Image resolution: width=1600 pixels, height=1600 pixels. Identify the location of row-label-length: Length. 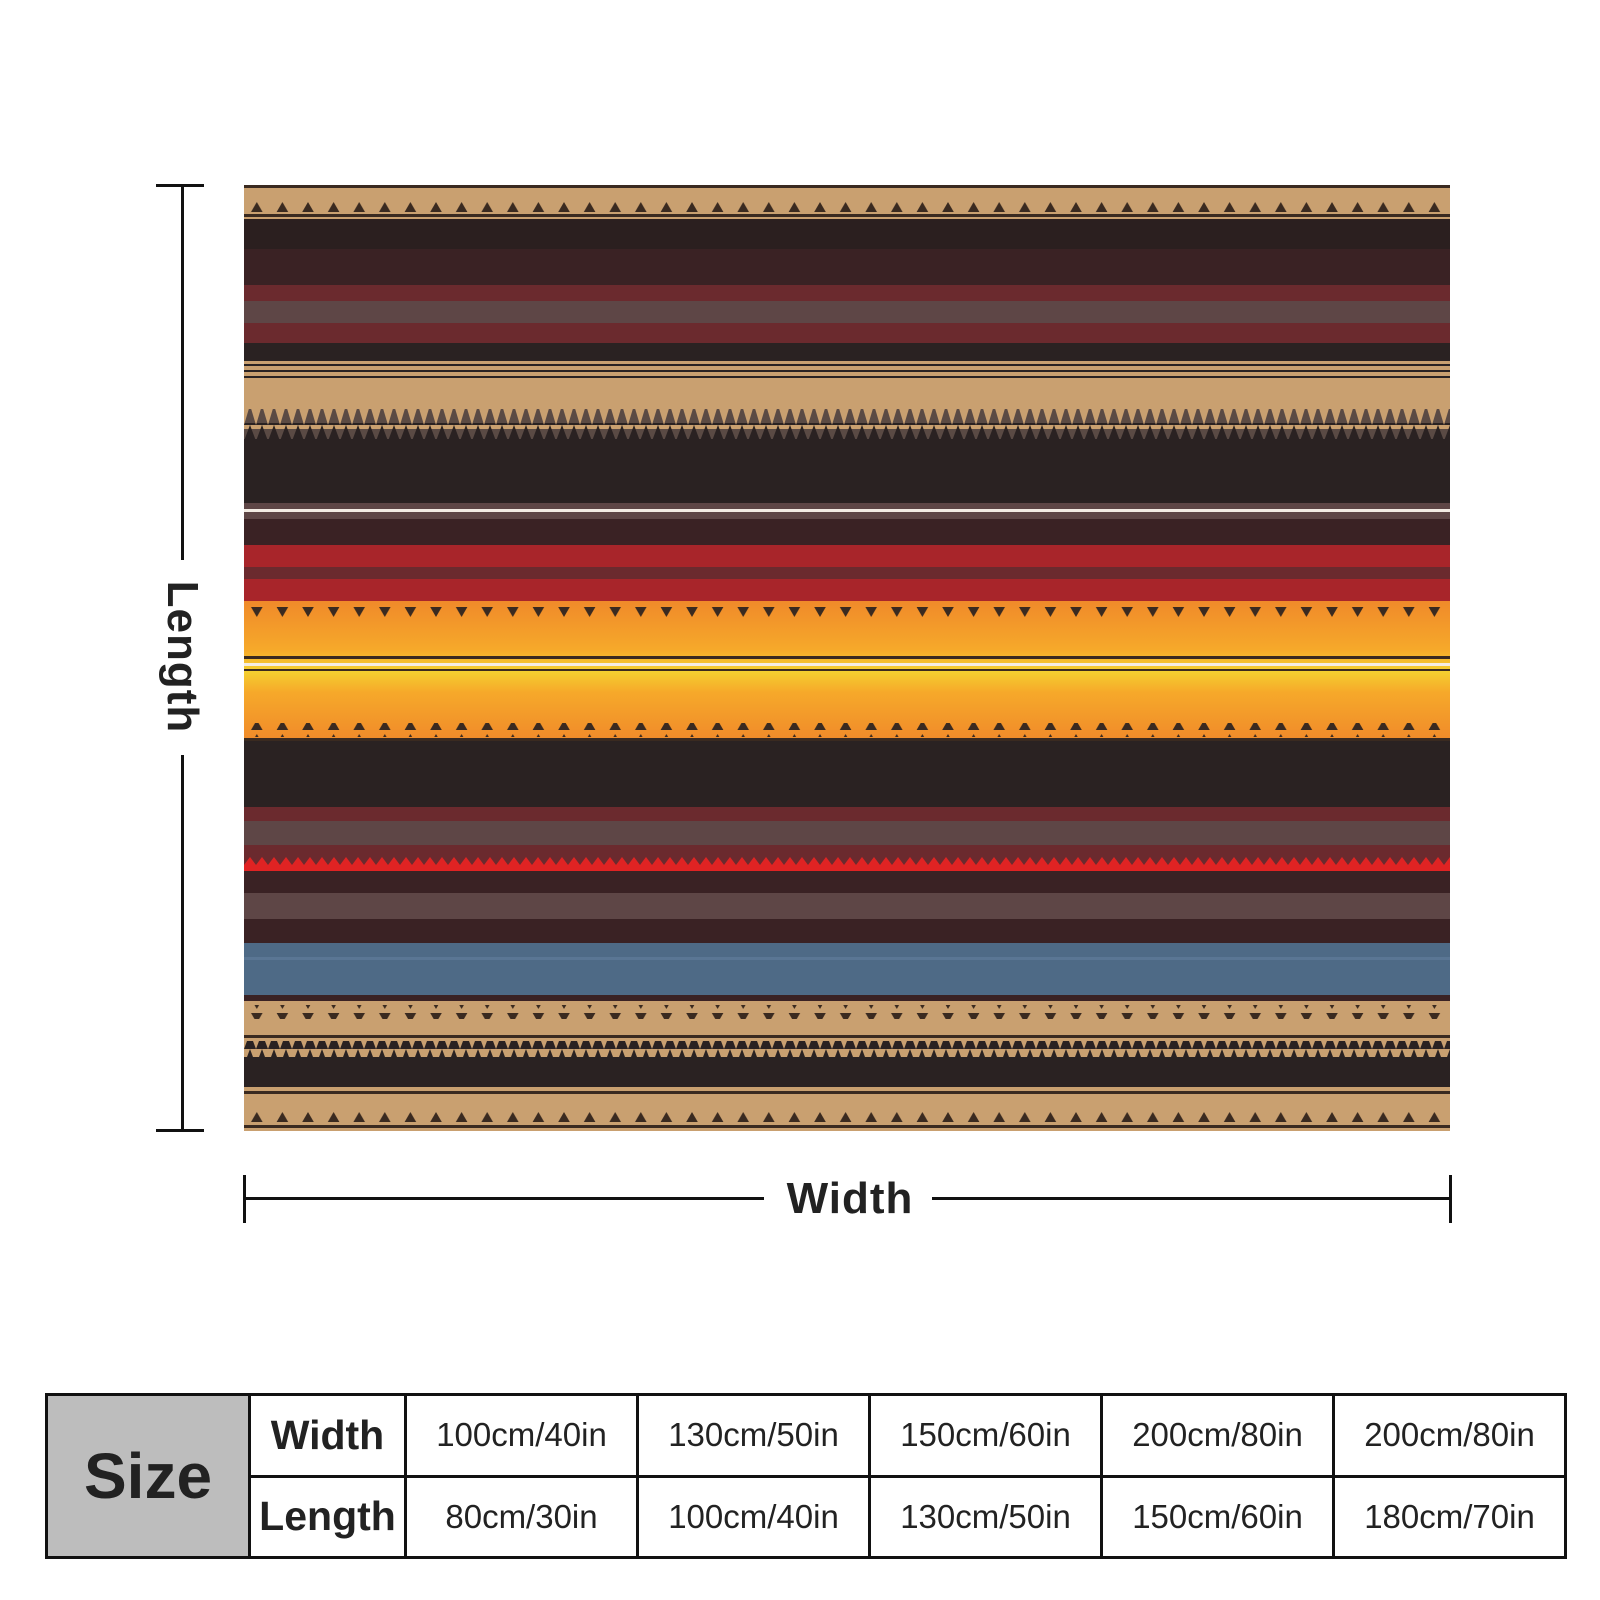
(327, 1516).